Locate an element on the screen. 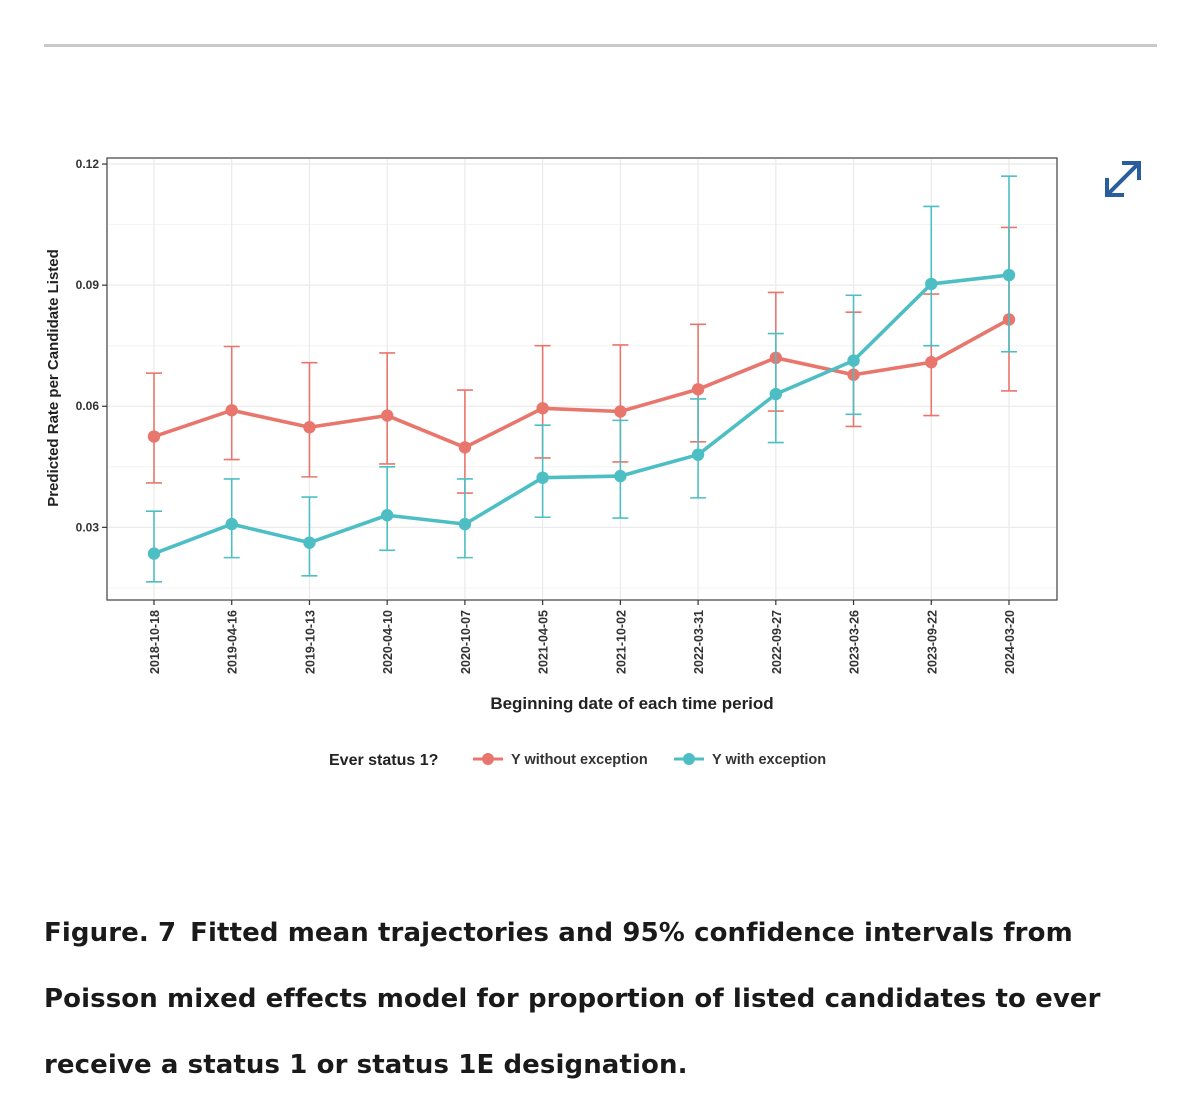 This screenshot has width=1200, height=1099. expand-icon is located at coordinates (1123, 179).